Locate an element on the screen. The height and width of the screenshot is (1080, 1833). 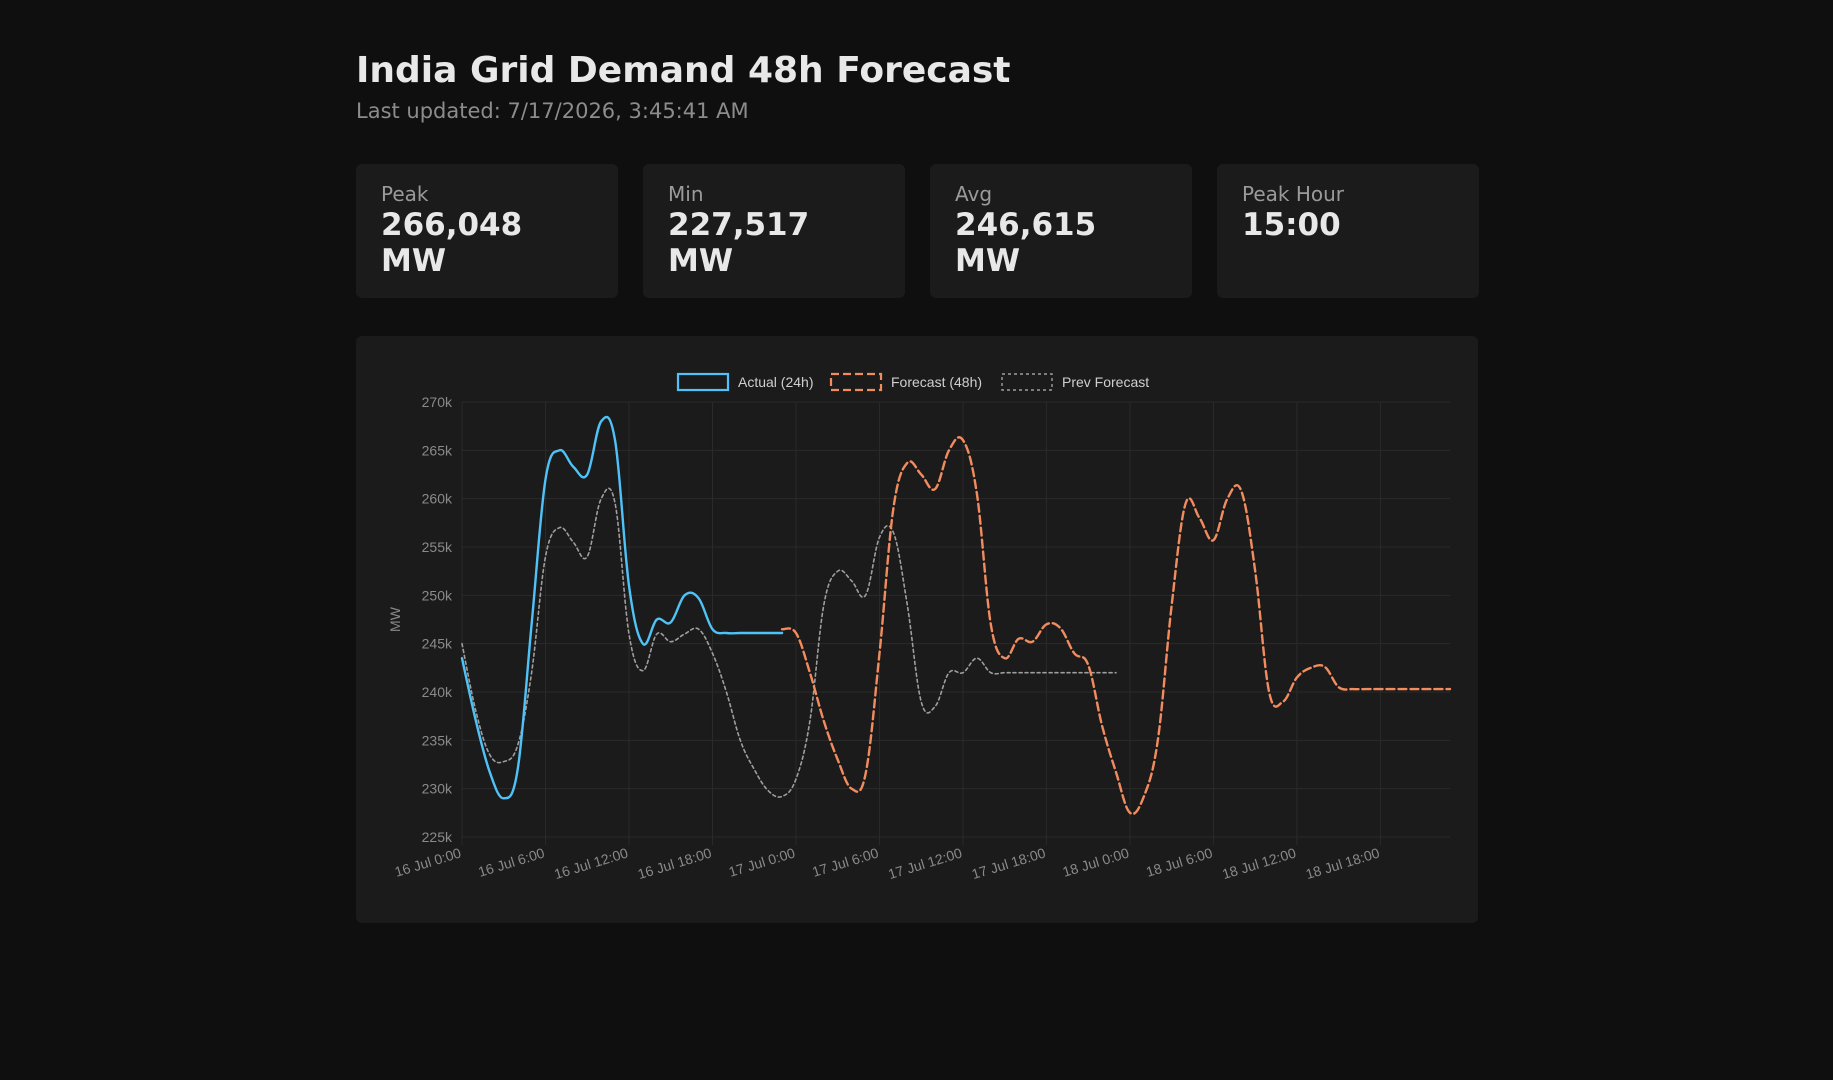
stat-card-peak-hour: Peak Hour 15:00 is located at coordinates (1348, 231).